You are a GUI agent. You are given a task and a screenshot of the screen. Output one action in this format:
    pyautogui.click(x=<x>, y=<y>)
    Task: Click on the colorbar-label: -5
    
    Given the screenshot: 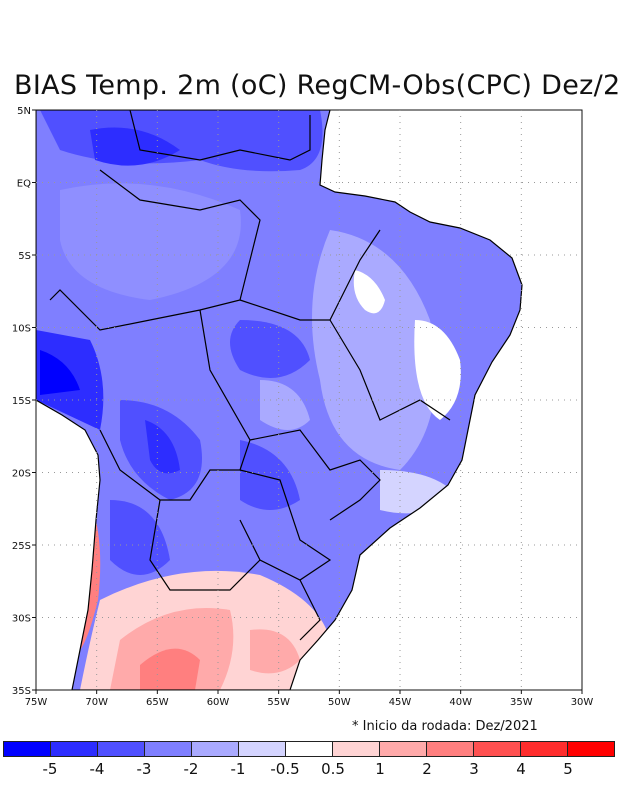 What is the action you would take?
    pyautogui.click(x=50, y=769)
    